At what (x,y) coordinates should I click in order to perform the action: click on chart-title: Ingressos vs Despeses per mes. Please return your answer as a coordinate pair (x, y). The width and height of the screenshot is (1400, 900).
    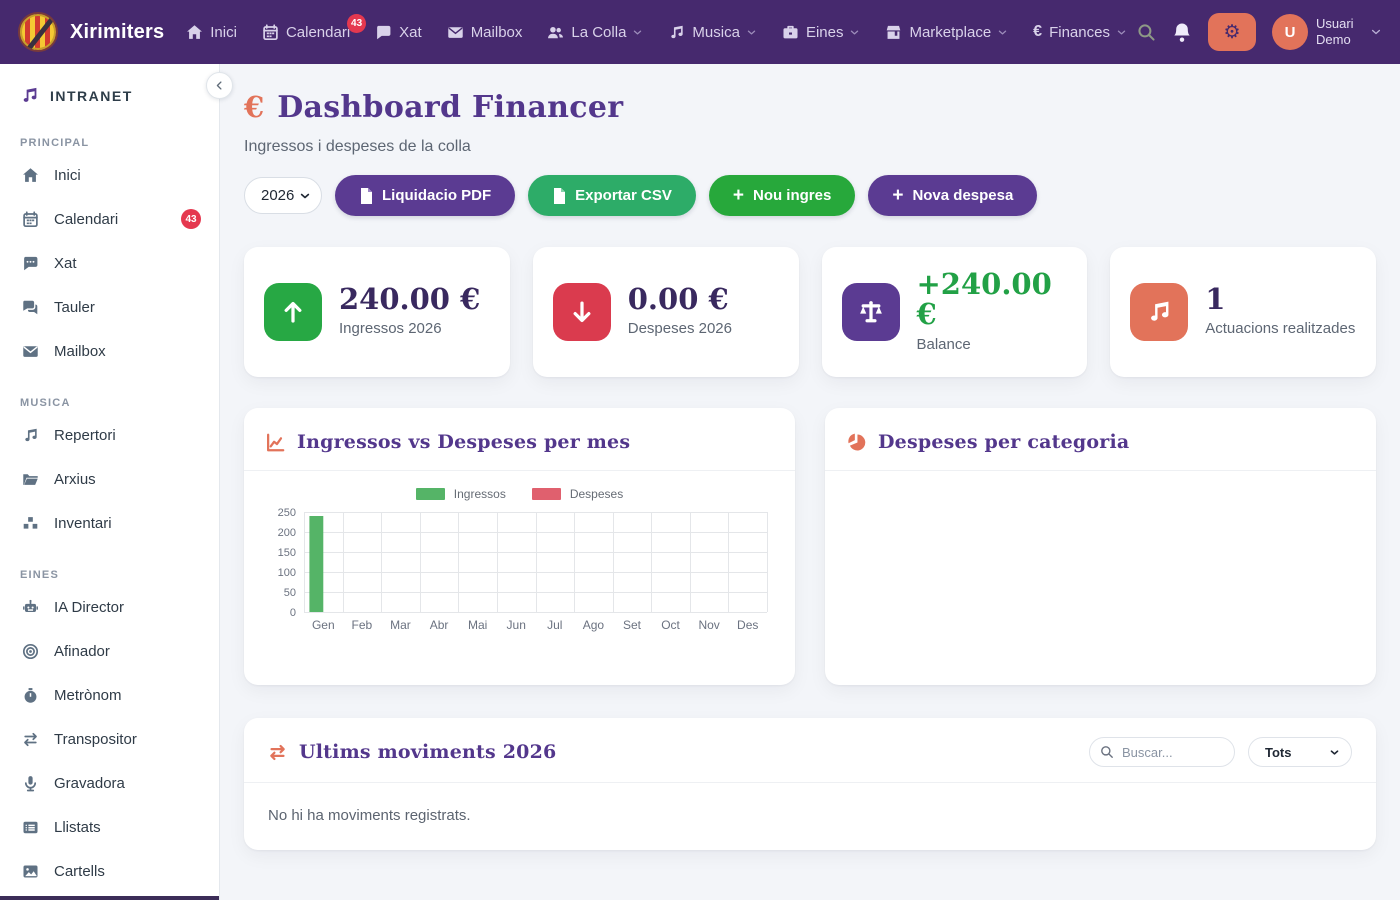
    Looking at the image, I should click on (464, 442).